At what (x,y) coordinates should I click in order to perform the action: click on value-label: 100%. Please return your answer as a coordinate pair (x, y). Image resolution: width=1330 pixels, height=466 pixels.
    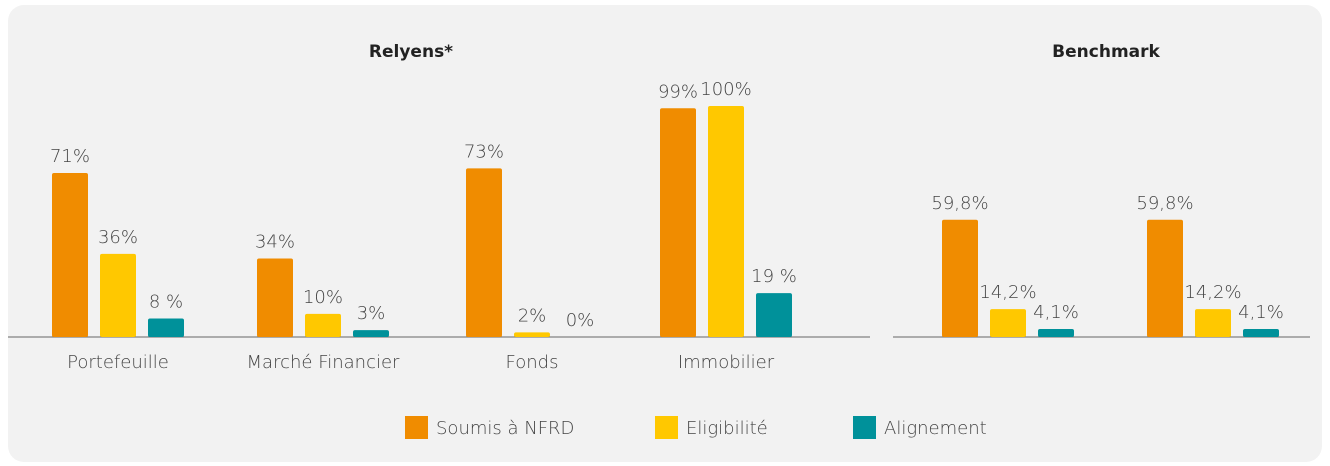
    Looking at the image, I should click on (725, 89).